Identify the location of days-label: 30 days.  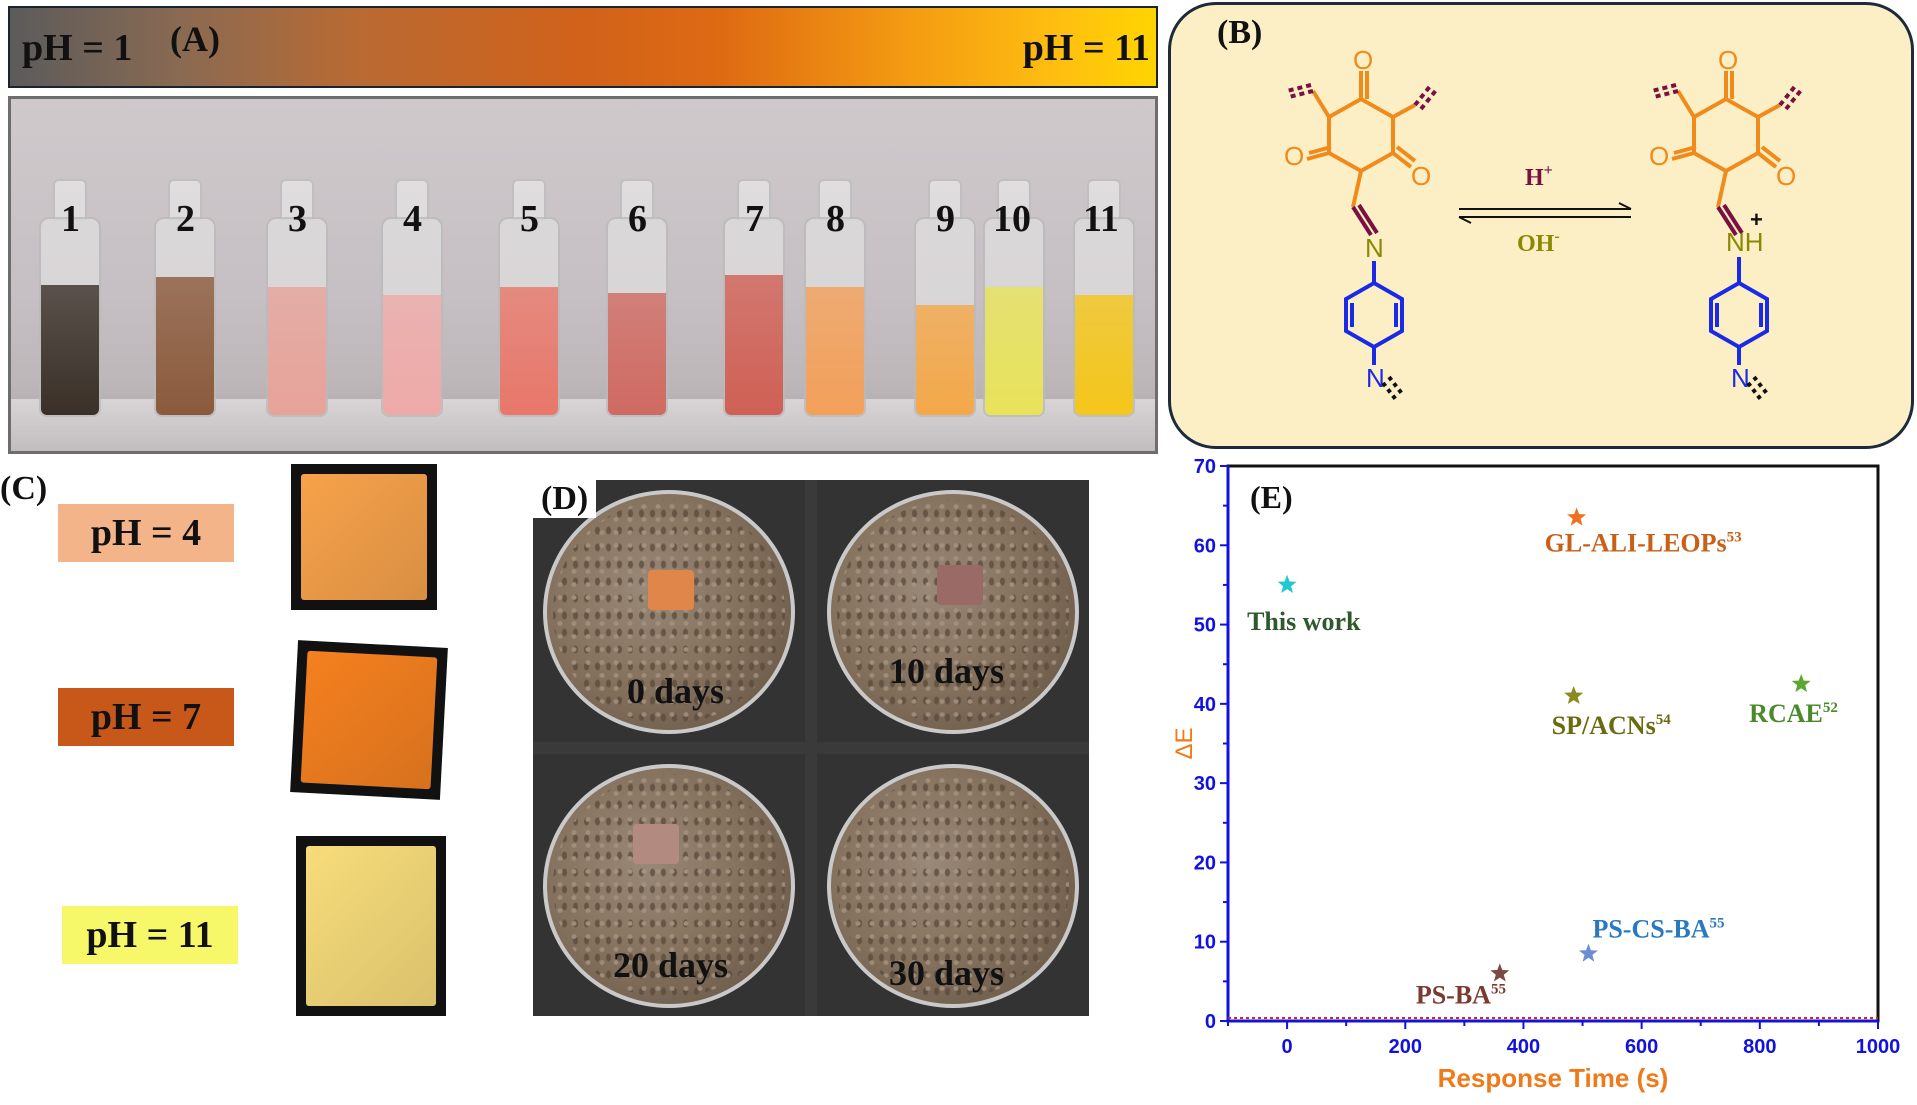
(947, 973).